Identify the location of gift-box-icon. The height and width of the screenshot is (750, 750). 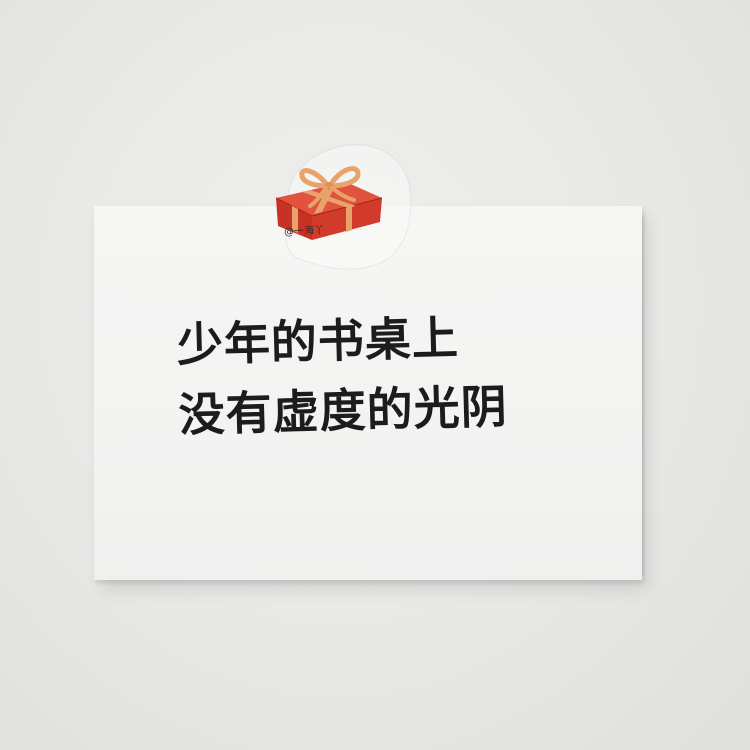
(343, 207).